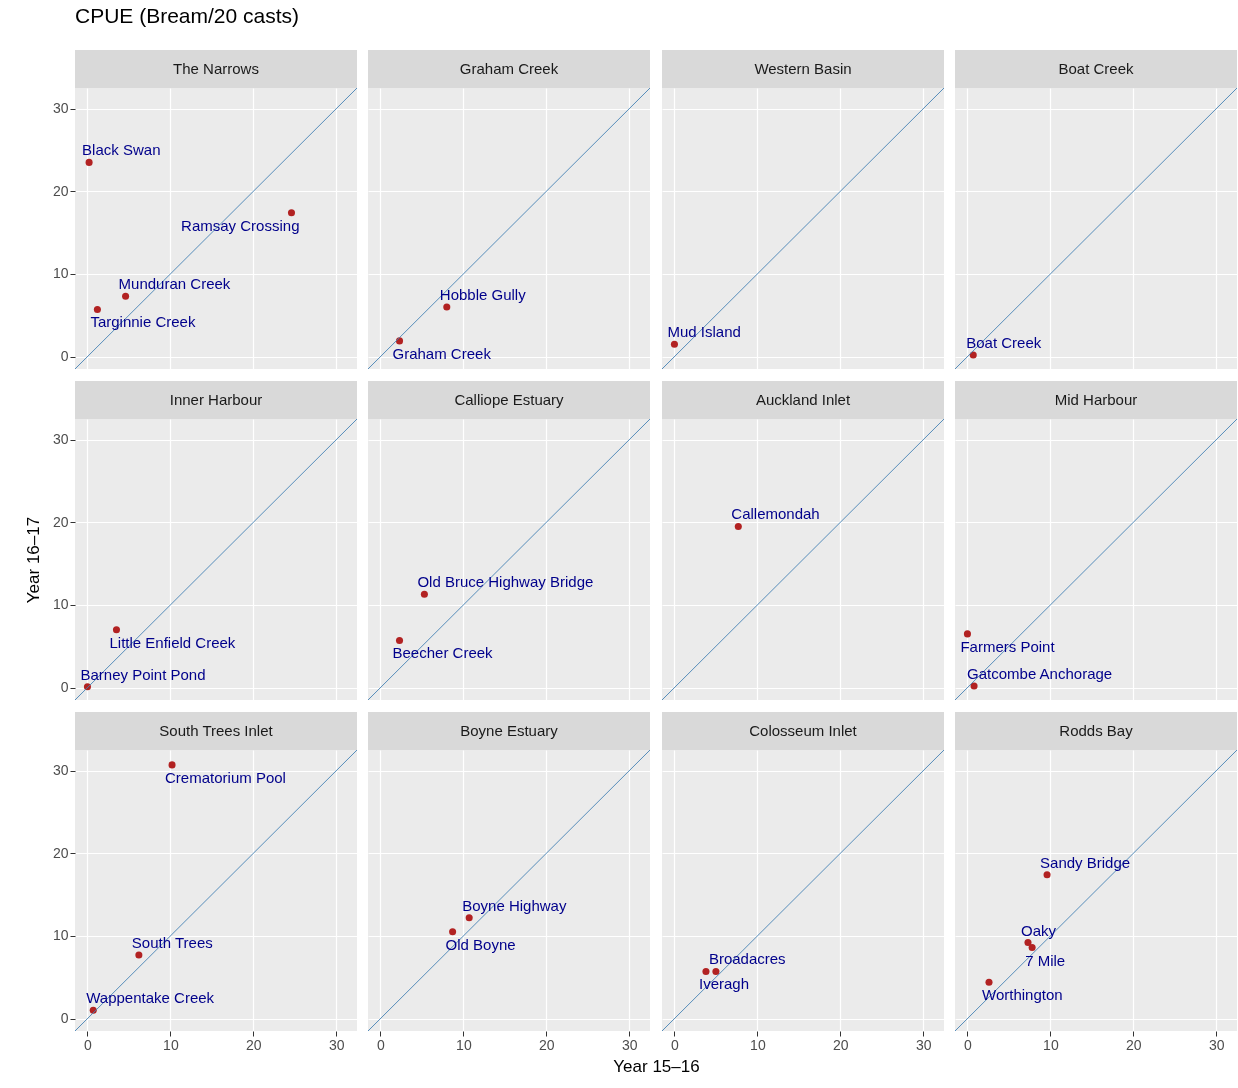  I want to click on annotation: Broadacres, so click(747, 959).